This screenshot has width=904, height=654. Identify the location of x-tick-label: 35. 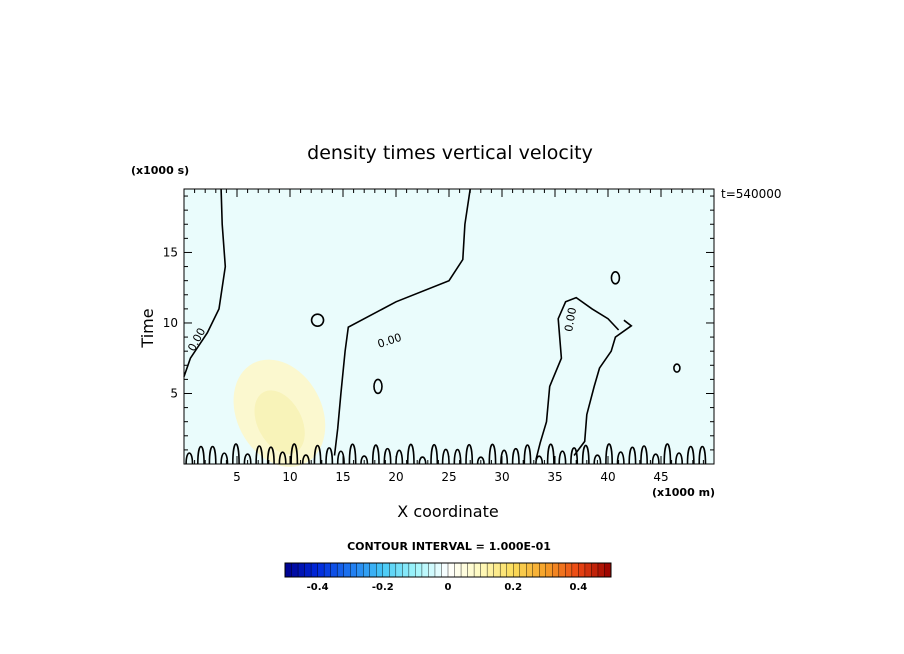
(554, 477).